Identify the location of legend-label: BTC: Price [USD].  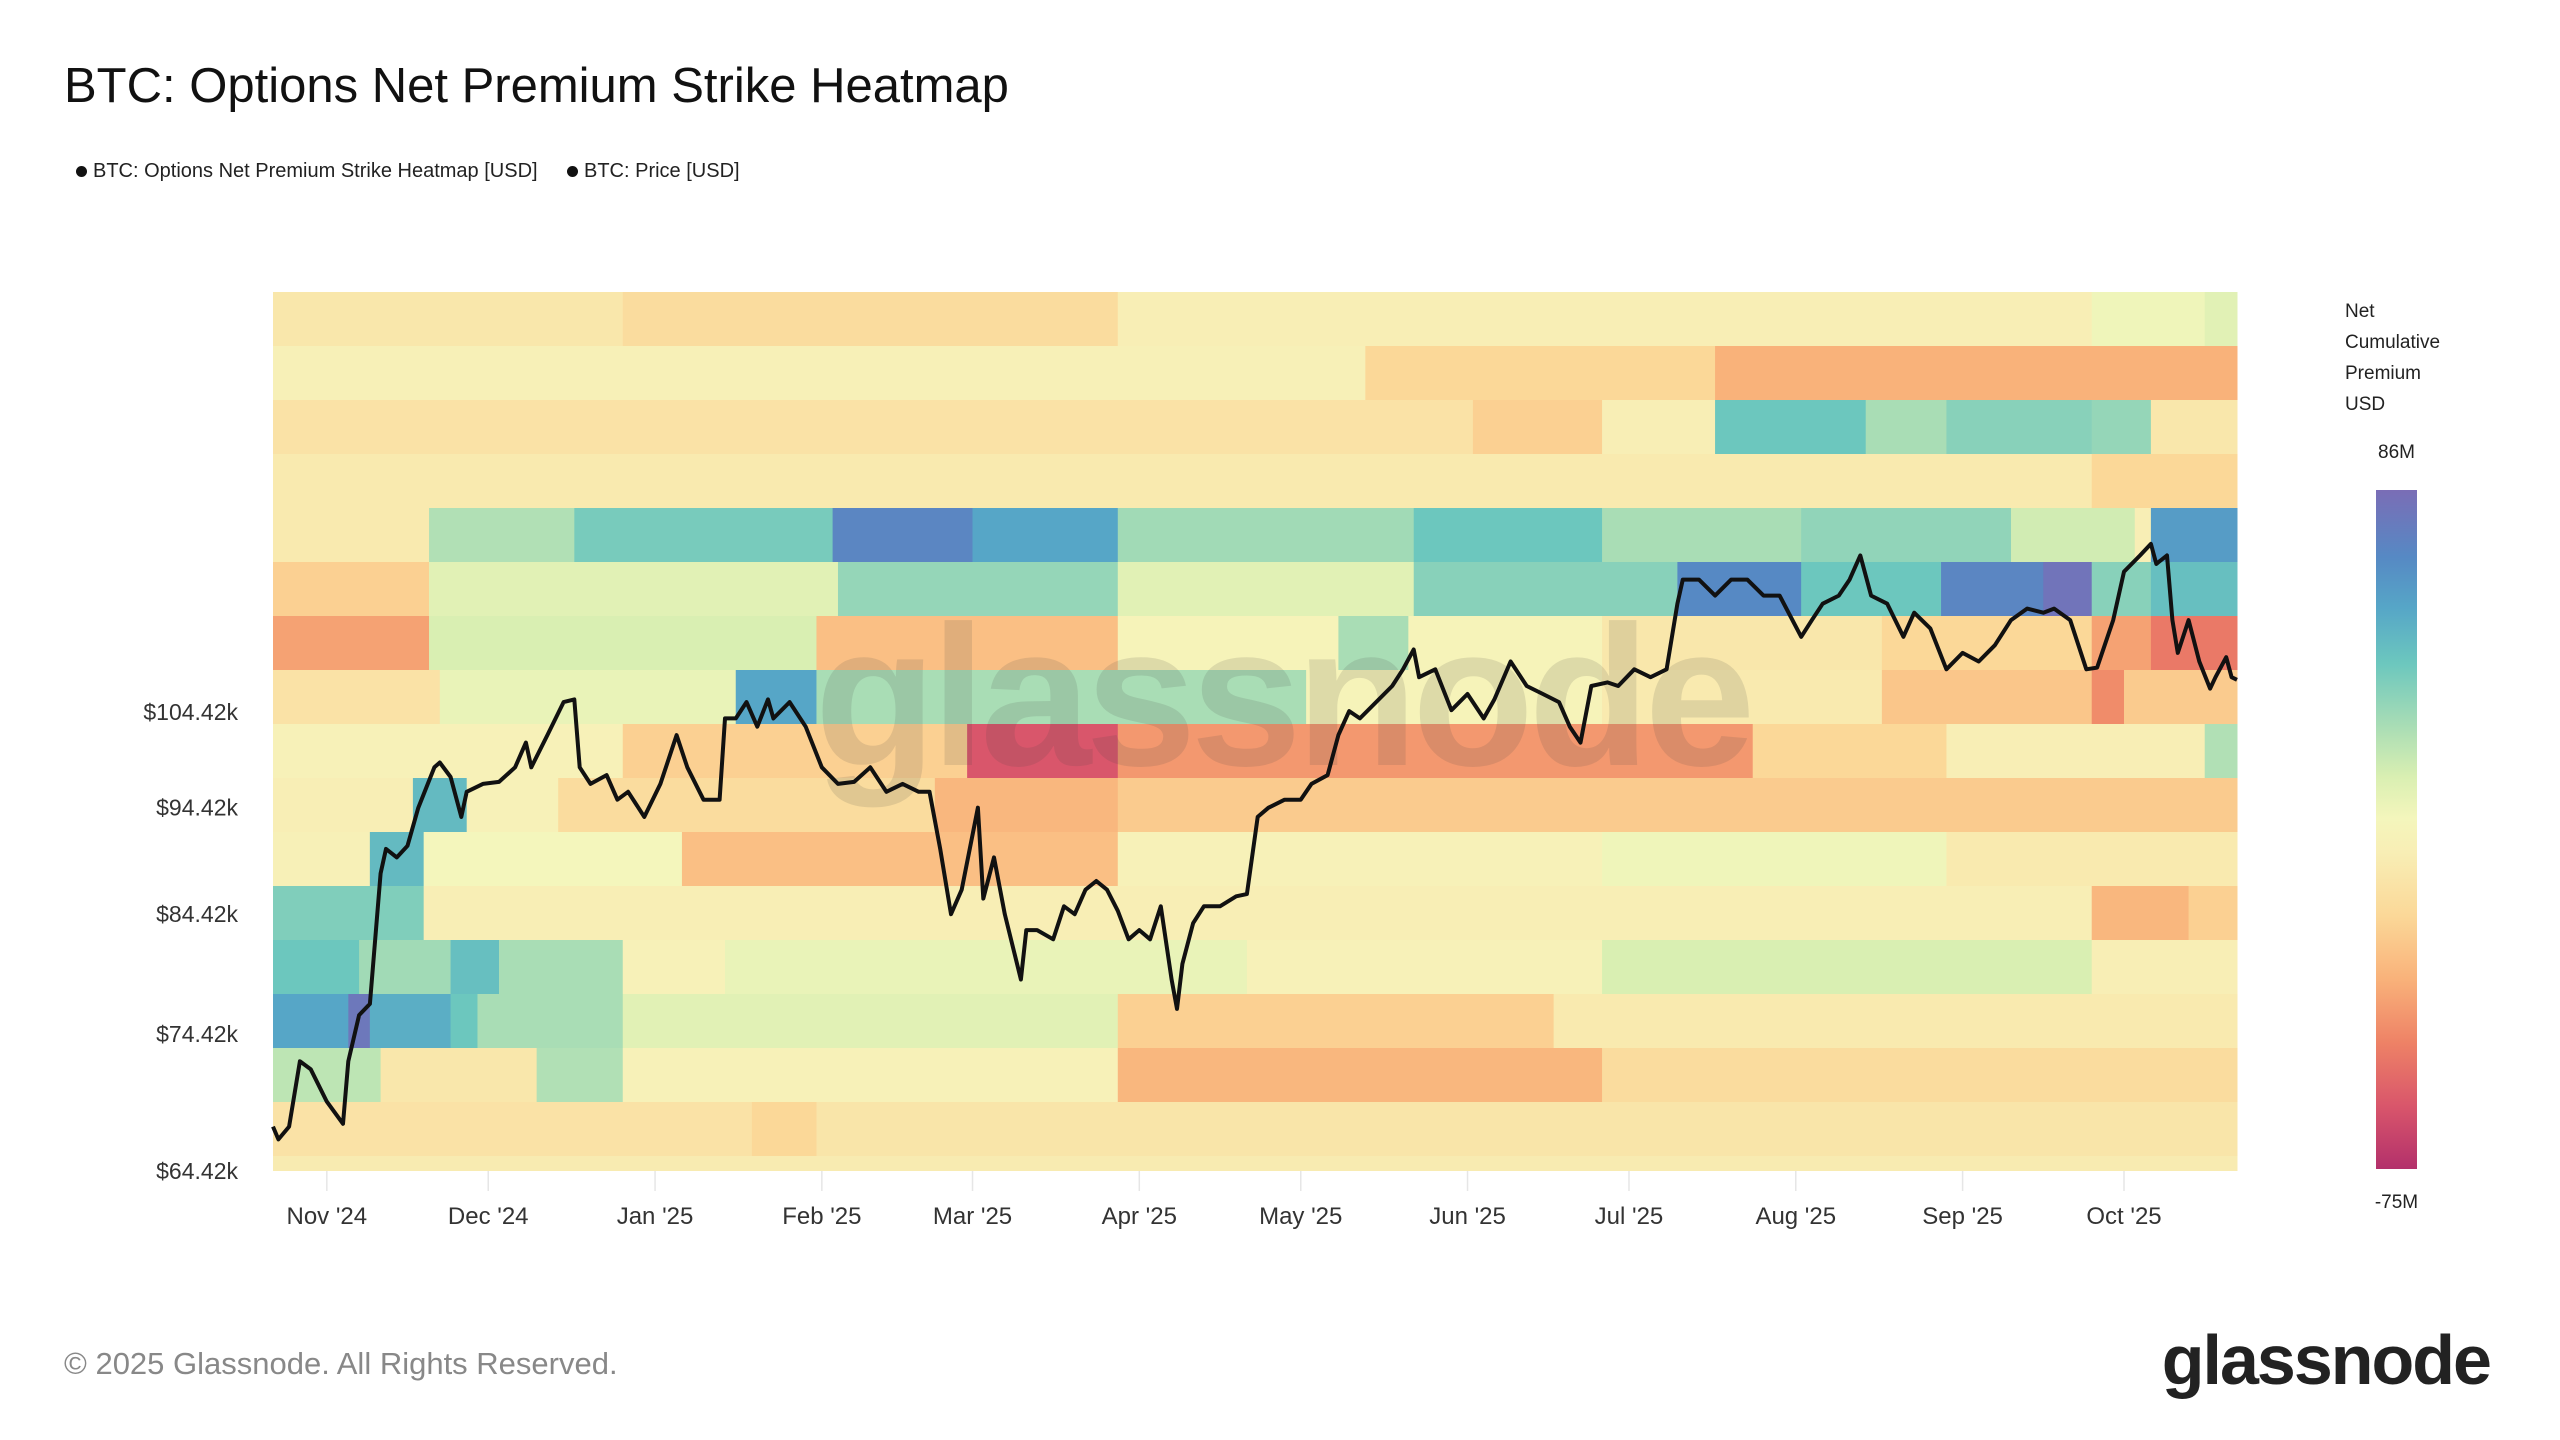
(662, 171).